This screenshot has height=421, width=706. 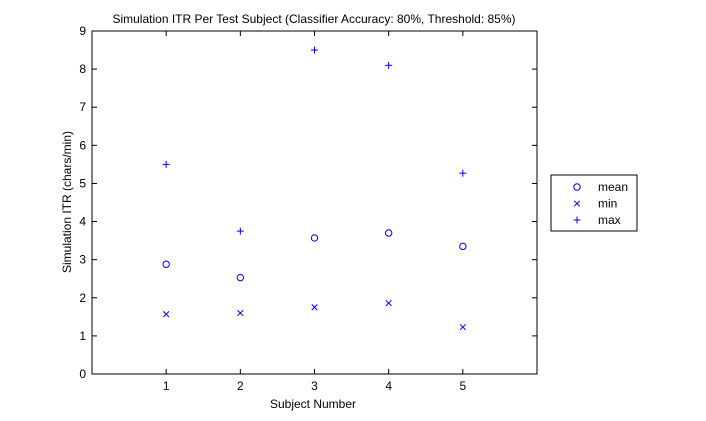 I want to click on x-tick-label: 5, so click(x=462, y=386).